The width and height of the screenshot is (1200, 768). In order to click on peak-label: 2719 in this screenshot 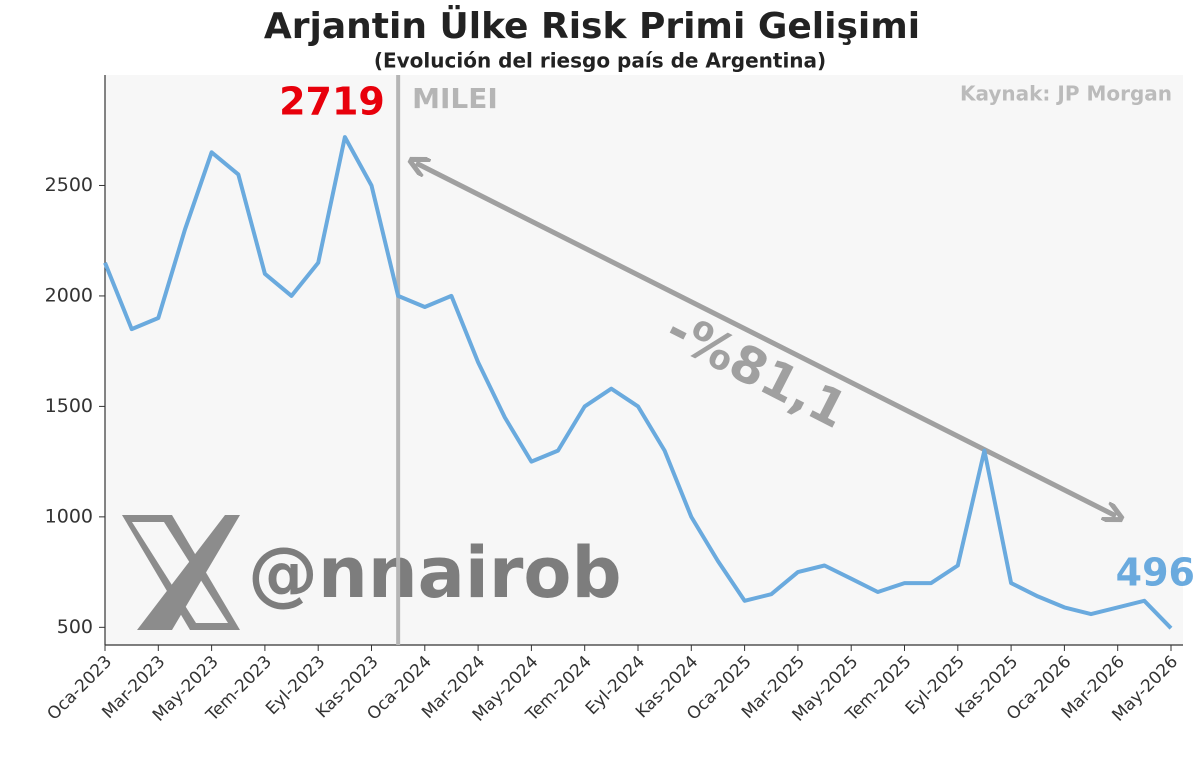, I will do `click(332, 102)`.